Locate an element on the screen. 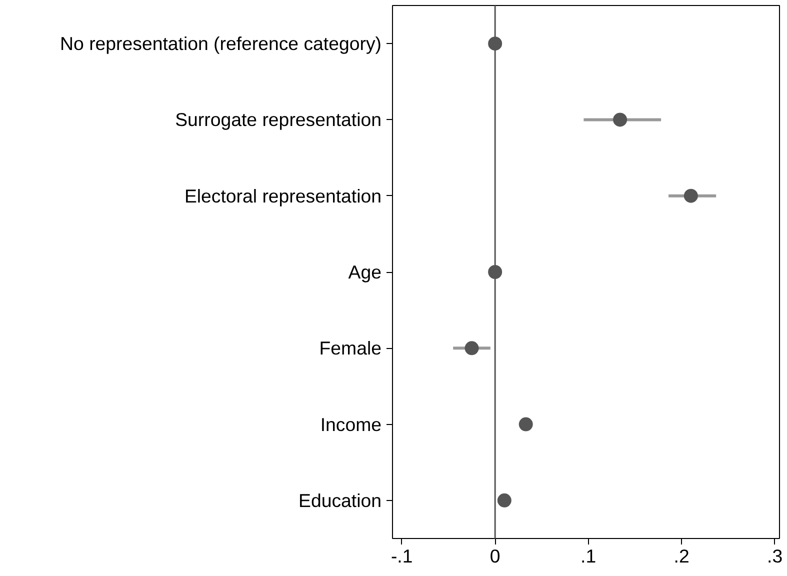 The width and height of the screenshot is (787, 576). x-tick-label: 0 is located at coordinates (495, 556).